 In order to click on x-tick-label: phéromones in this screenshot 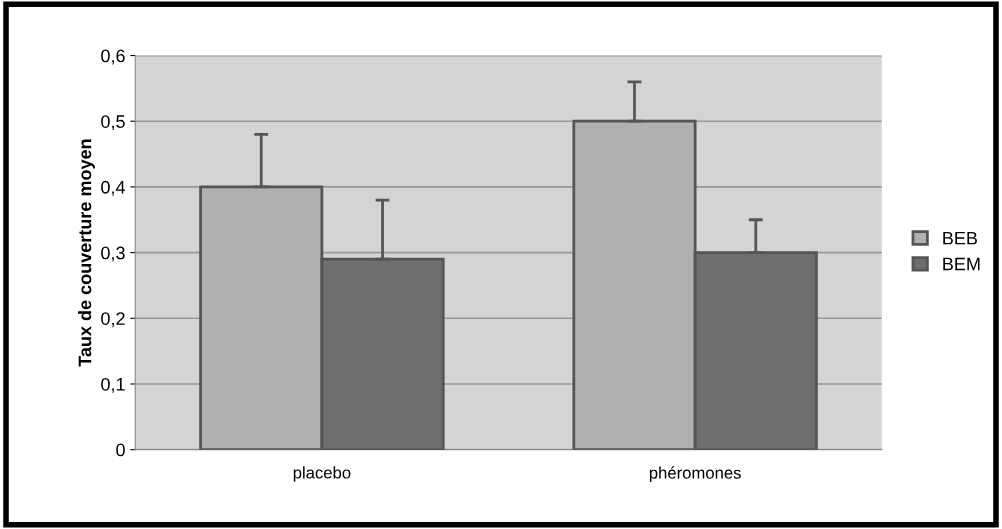, I will do `click(695, 474)`.